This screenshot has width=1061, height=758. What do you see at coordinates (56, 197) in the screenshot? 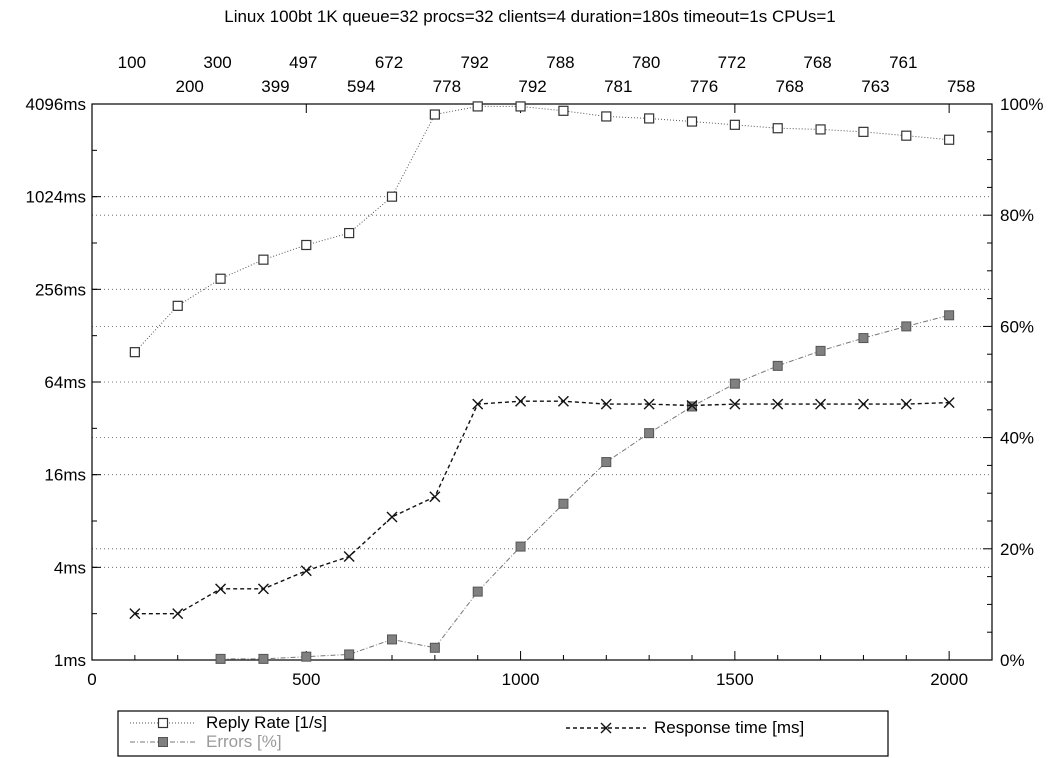
I see `y-left-tick-label: 1024ms` at bounding box center [56, 197].